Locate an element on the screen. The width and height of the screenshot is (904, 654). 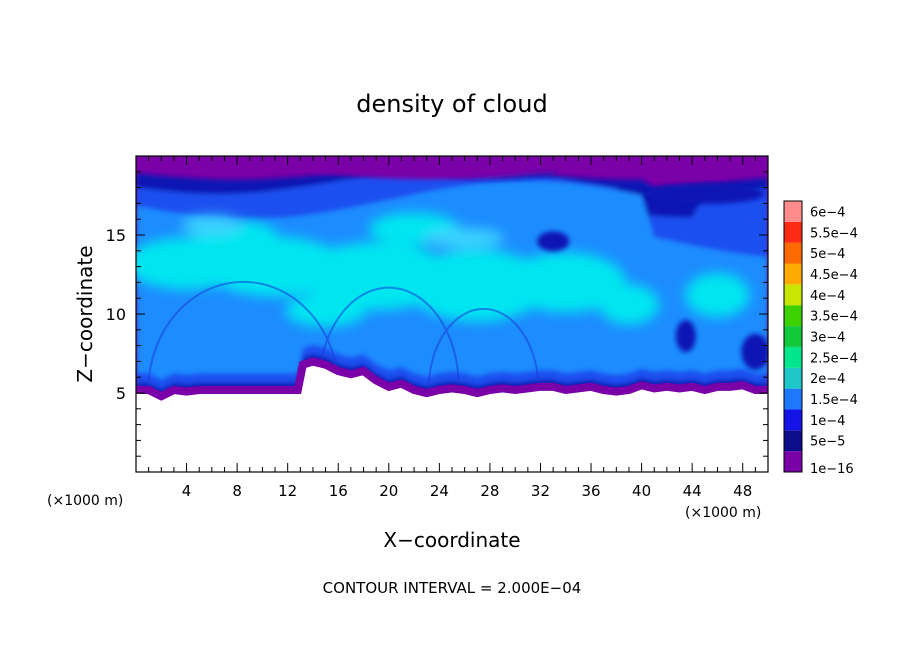
x-tick-label: 32 is located at coordinates (540, 491).